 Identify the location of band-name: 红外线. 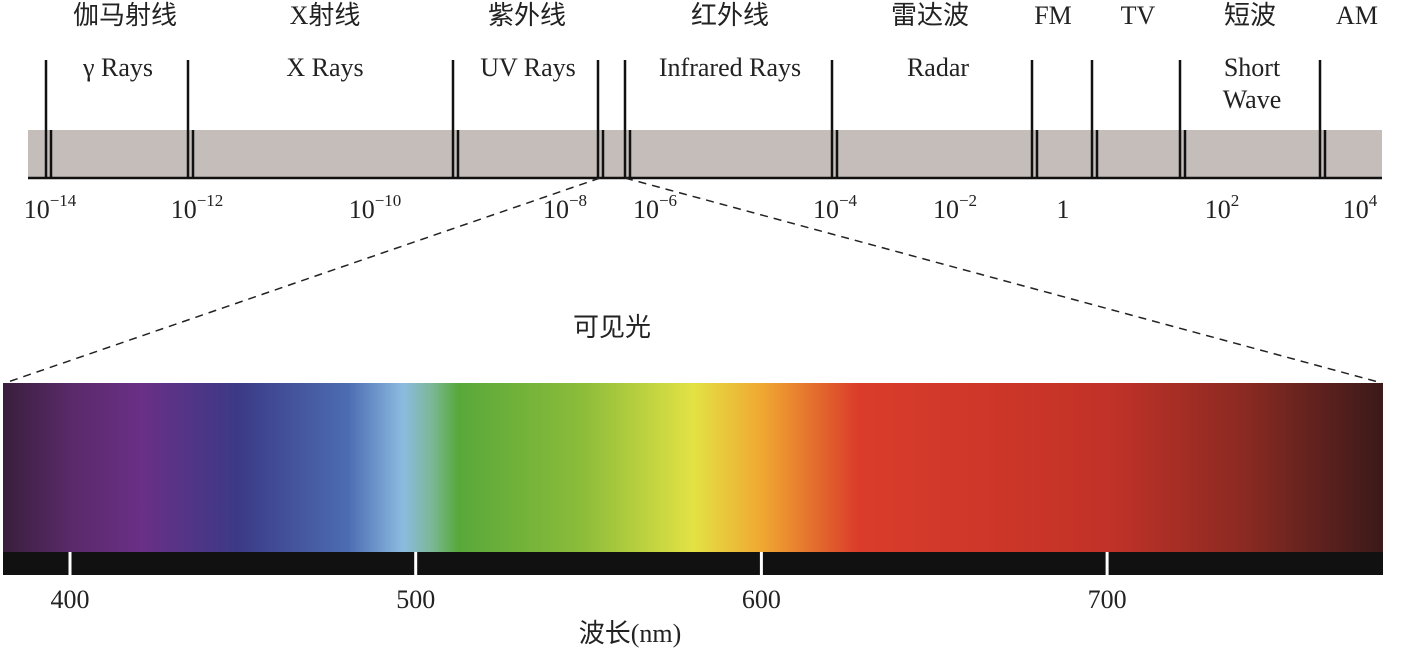
(730, 15).